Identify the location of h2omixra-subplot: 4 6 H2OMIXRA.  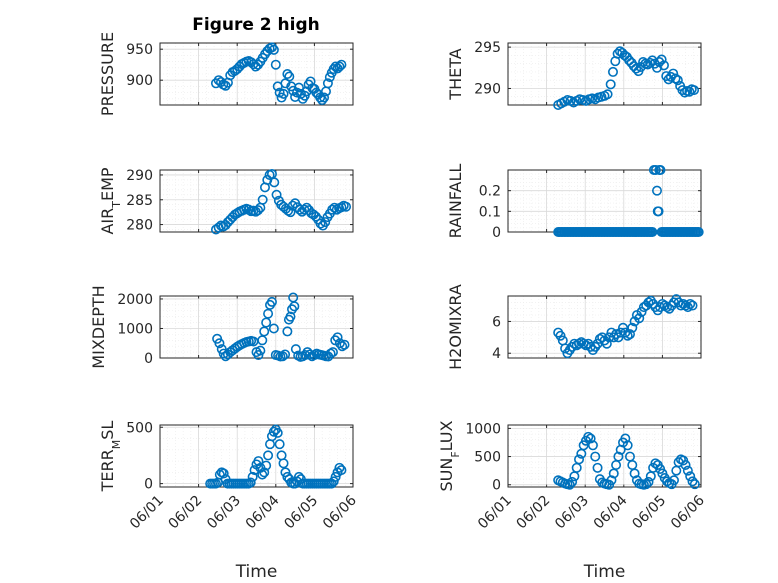
(574, 327).